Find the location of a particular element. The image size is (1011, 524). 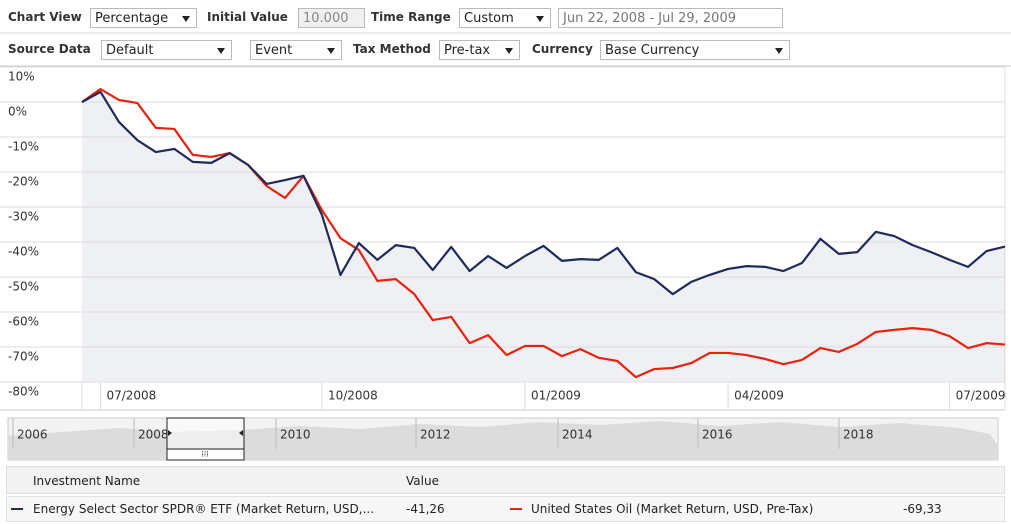

navigator-label: 2016 is located at coordinates (717, 435).